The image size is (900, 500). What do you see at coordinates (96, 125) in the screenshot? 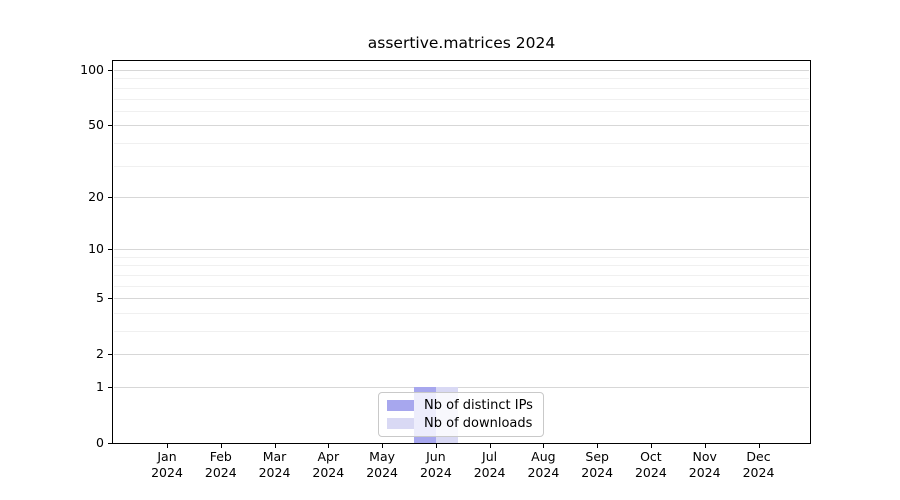
I see `y-tick-label: 50` at bounding box center [96, 125].